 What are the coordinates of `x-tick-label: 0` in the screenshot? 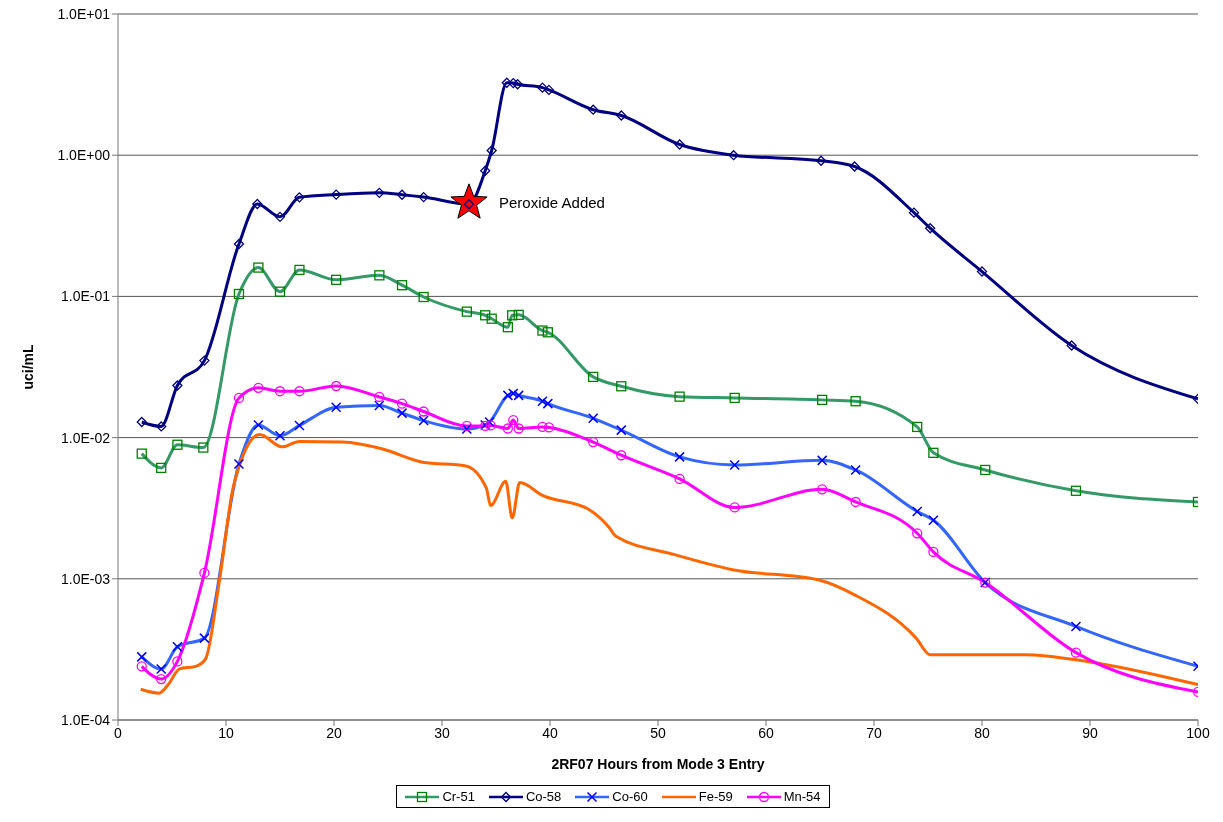 It's located at (118, 732).